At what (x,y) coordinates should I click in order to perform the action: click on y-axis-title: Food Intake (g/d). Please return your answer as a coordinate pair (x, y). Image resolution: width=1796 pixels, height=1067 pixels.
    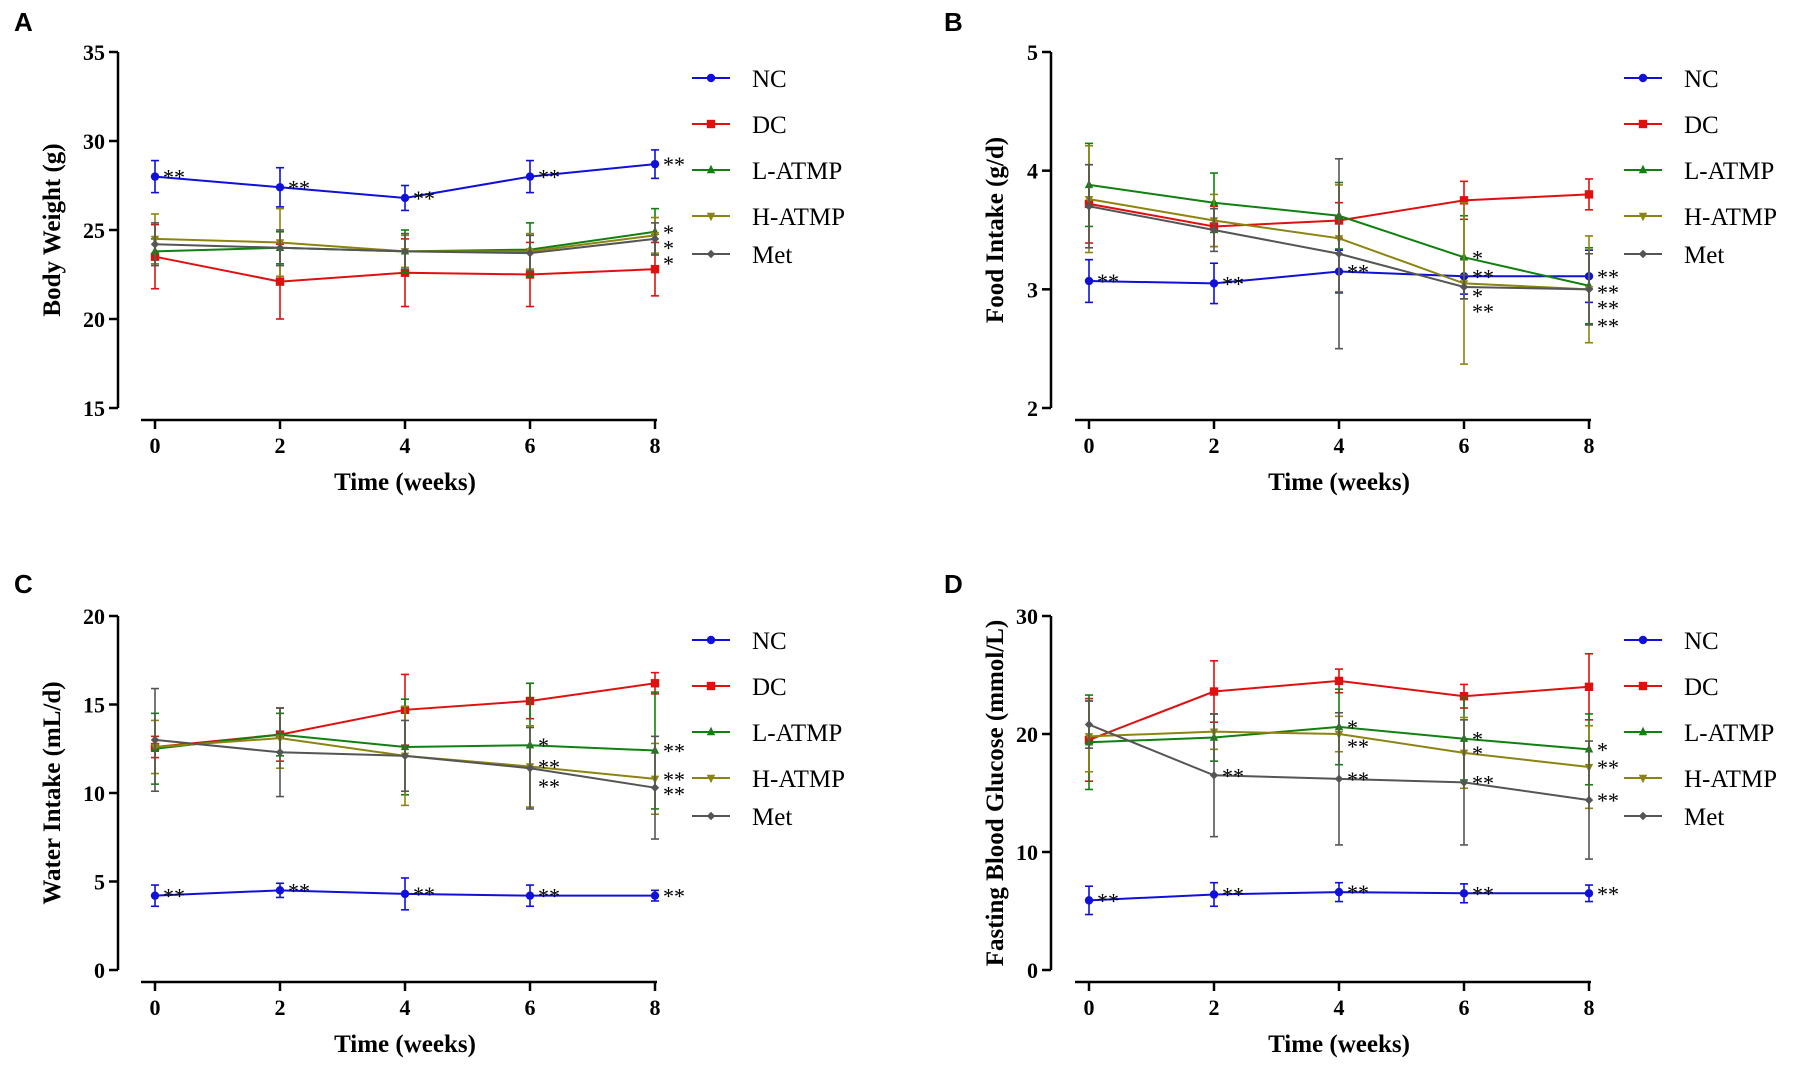
    Looking at the image, I should click on (995, 230).